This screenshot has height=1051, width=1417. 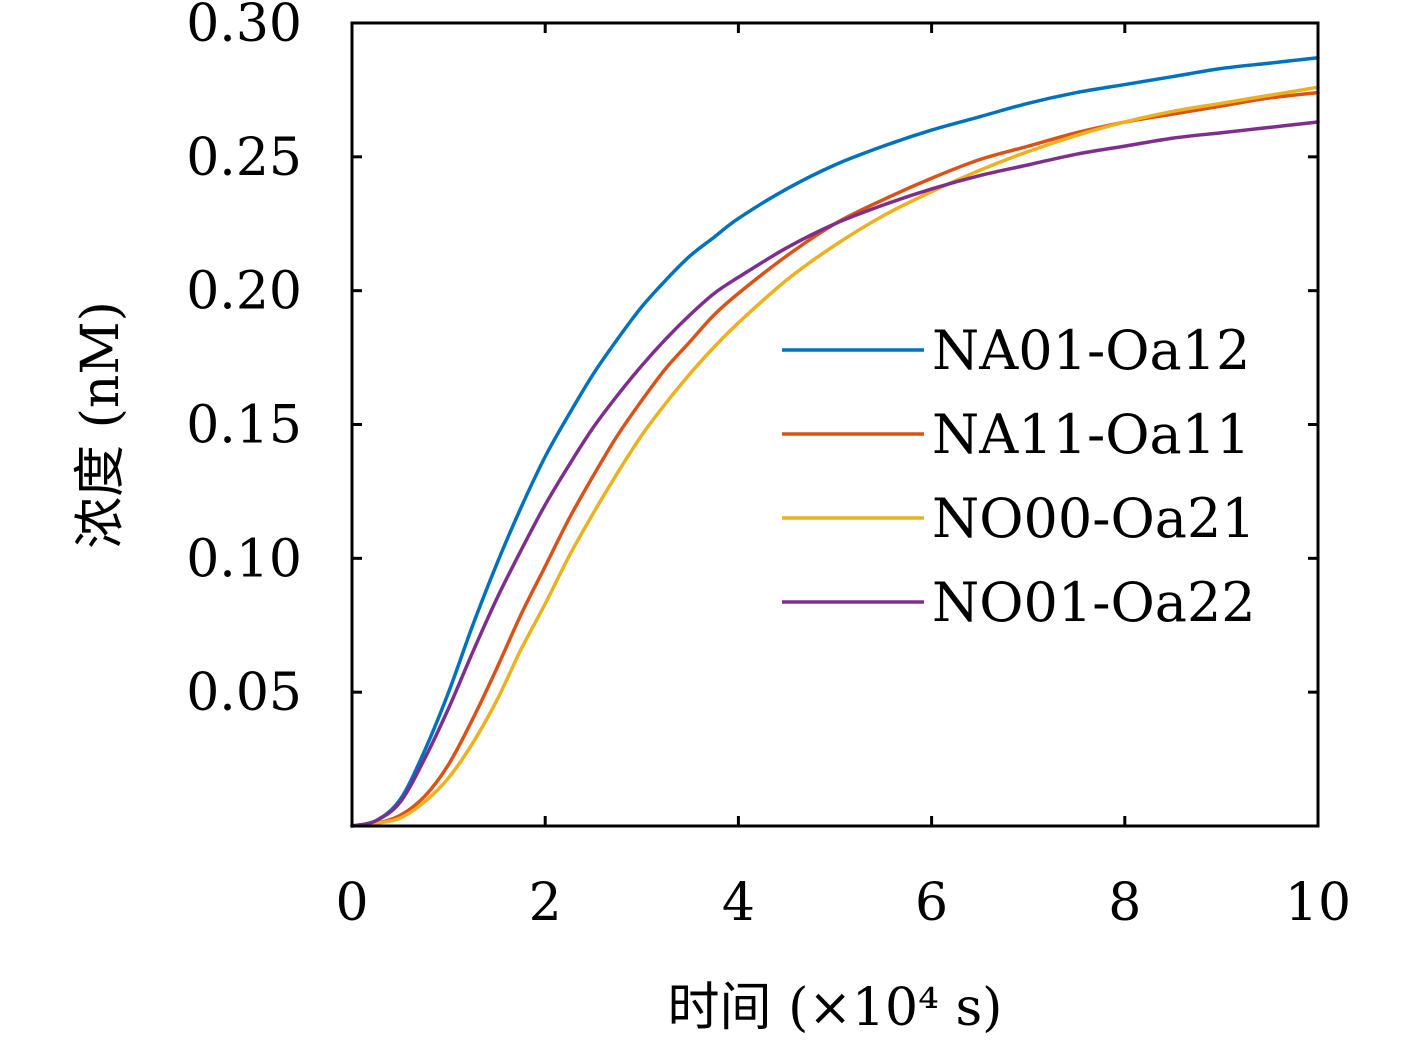 I want to click on x-tick-labels: 0 2 4 6 8 10, so click(x=843, y=903).